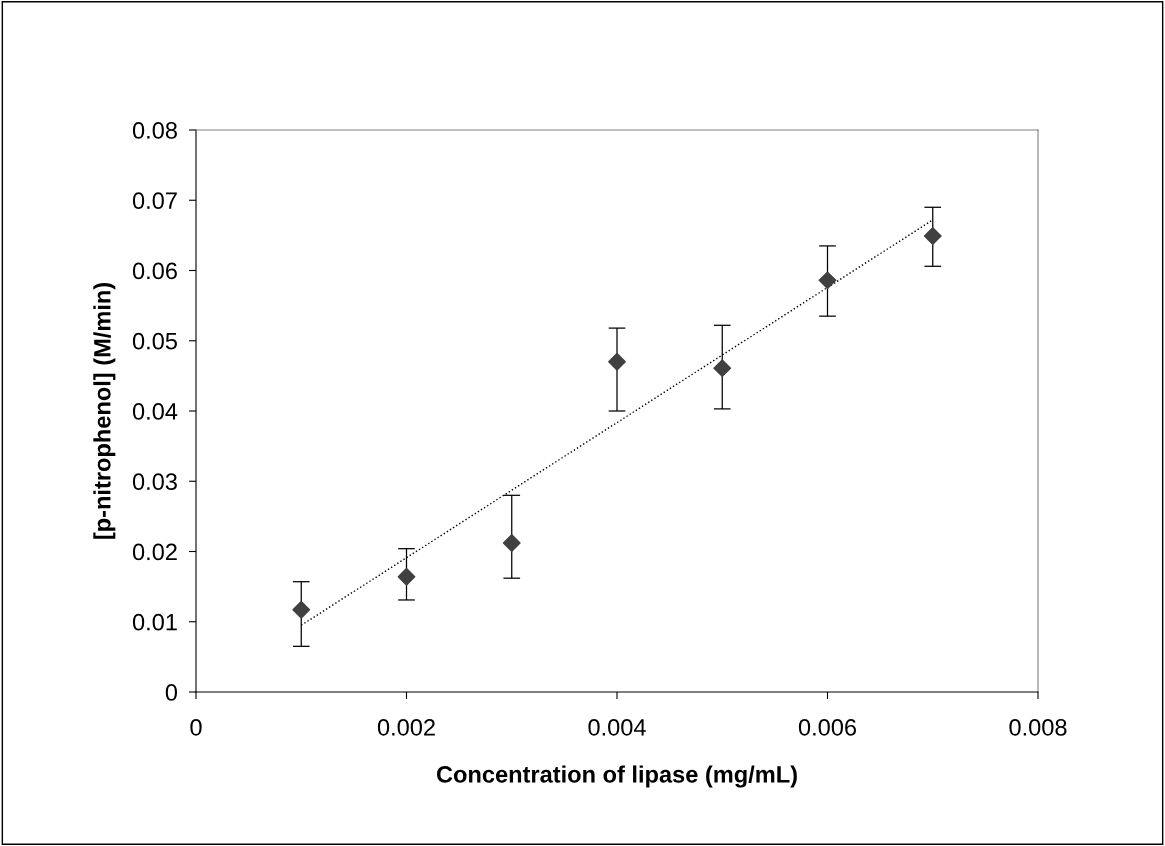  Describe the element at coordinates (406, 727) in the screenshot. I see `x-tick-label: 0.002` at that location.